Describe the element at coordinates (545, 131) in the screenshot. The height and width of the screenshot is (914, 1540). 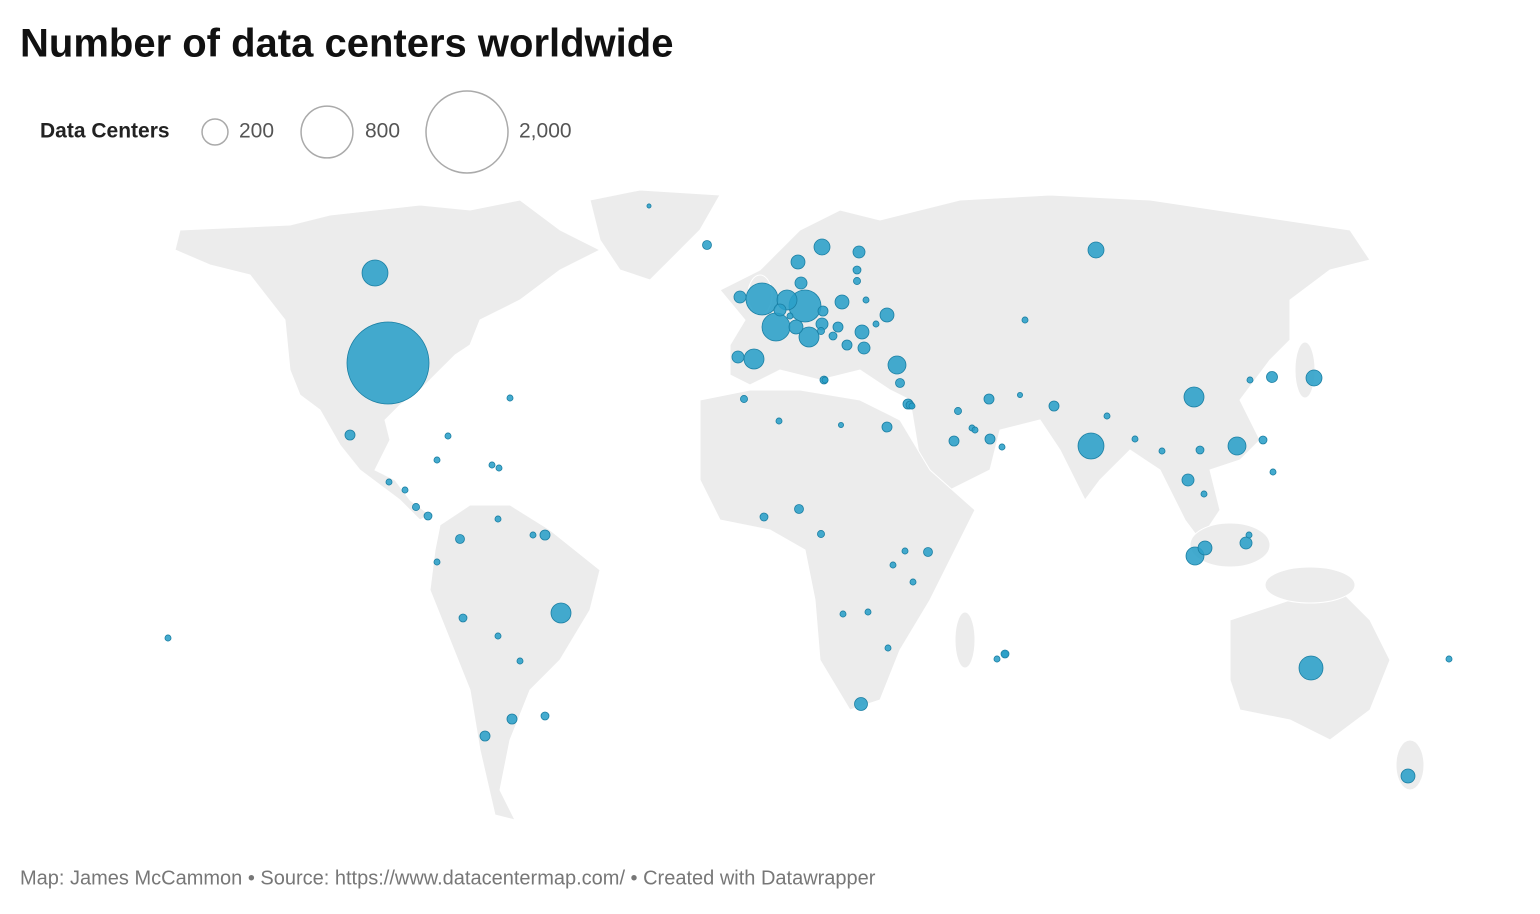
I see `legend-label: 2,000` at that location.